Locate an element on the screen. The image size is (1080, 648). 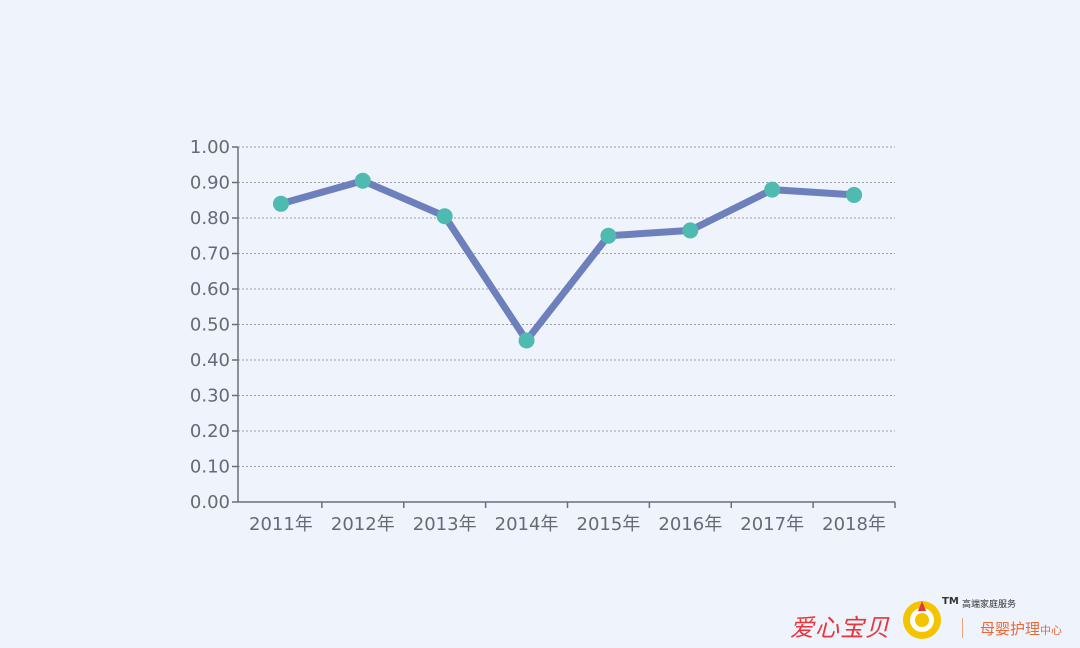
x-tick-label: 2013年 is located at coordinates (445, 524).